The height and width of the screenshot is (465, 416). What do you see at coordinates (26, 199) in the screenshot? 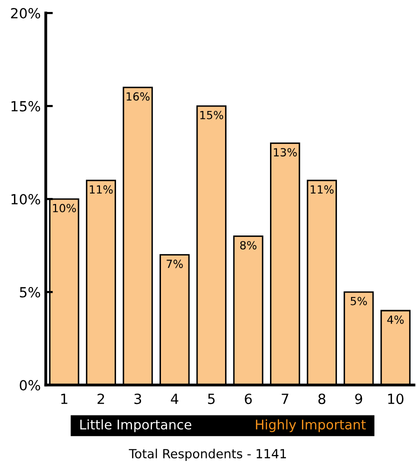
I see `y-tick-label: 10%` at bounding box center [26, 199].